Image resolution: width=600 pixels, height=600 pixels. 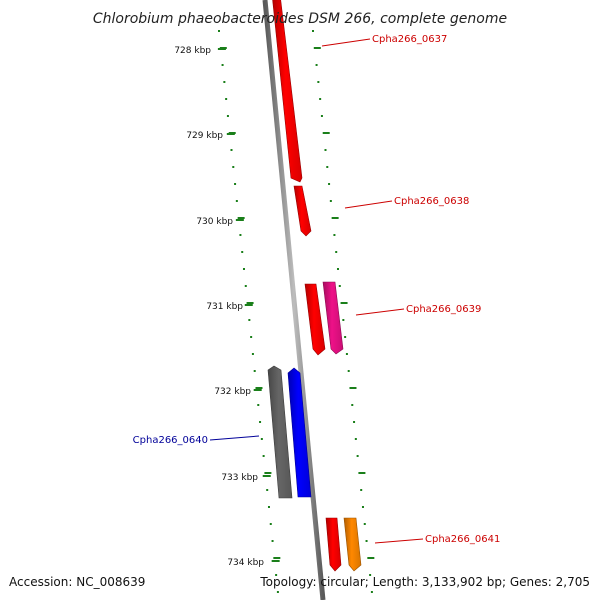 What do you see at coordinates (77, 582) in the screenshot?
I see `accession-text: Accession: NC_008639` at bounding box center [77, 582].